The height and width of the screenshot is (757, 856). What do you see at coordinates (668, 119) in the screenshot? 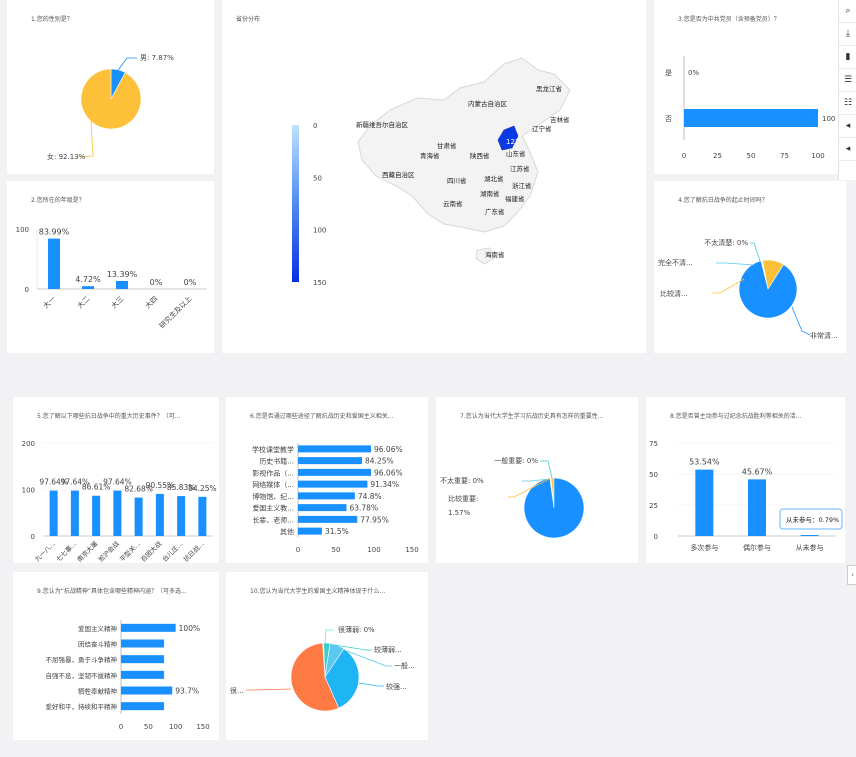
I see `y-tick-label: 否` at bounding box center [668, 119].